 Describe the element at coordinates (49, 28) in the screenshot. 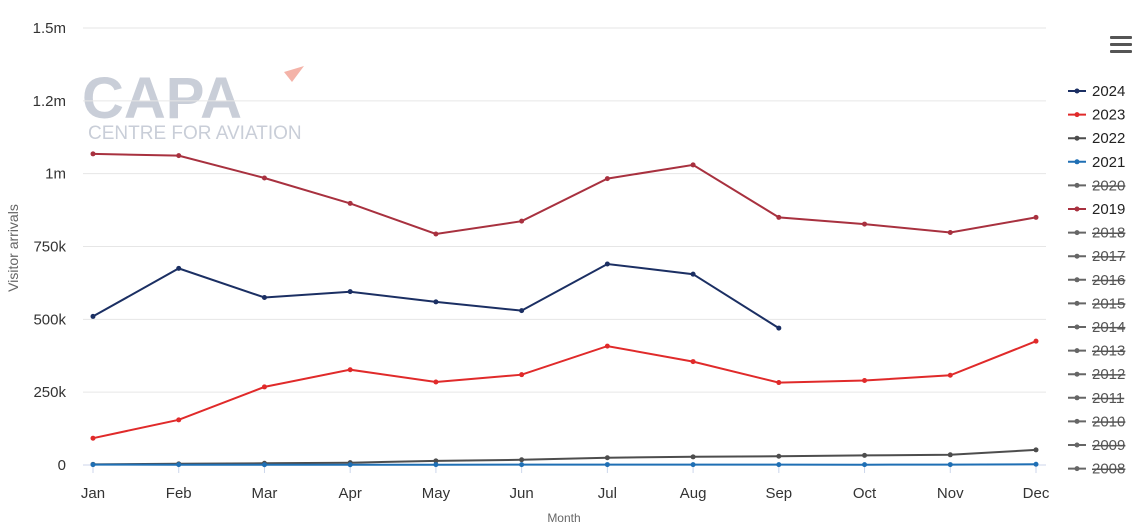

I see `y-tick-label: 1.5m` at that location.